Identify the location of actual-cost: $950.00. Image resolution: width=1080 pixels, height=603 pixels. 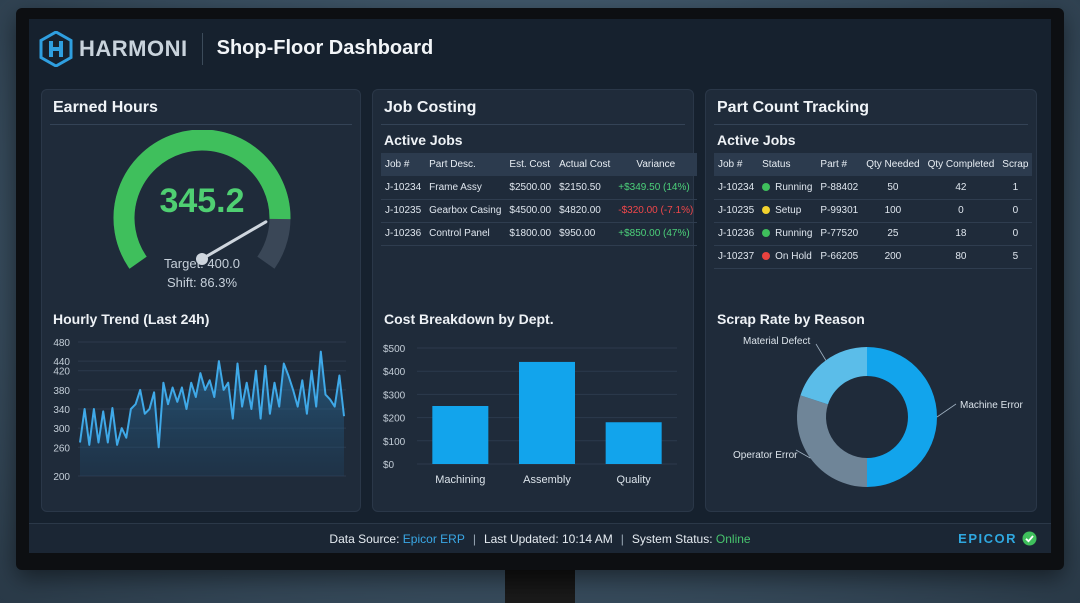
(585, 234).